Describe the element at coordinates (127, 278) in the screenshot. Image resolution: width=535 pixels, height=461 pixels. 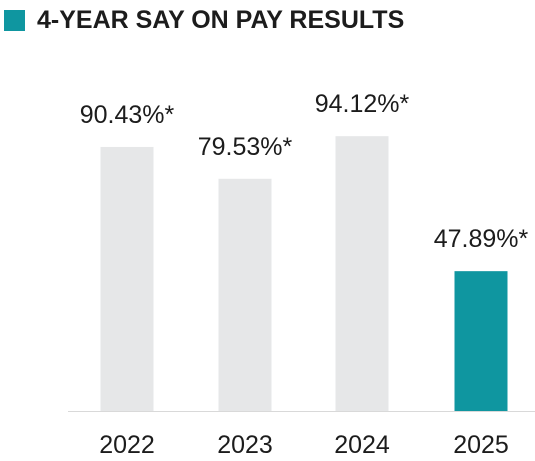
I see `bar-2022` at that location.